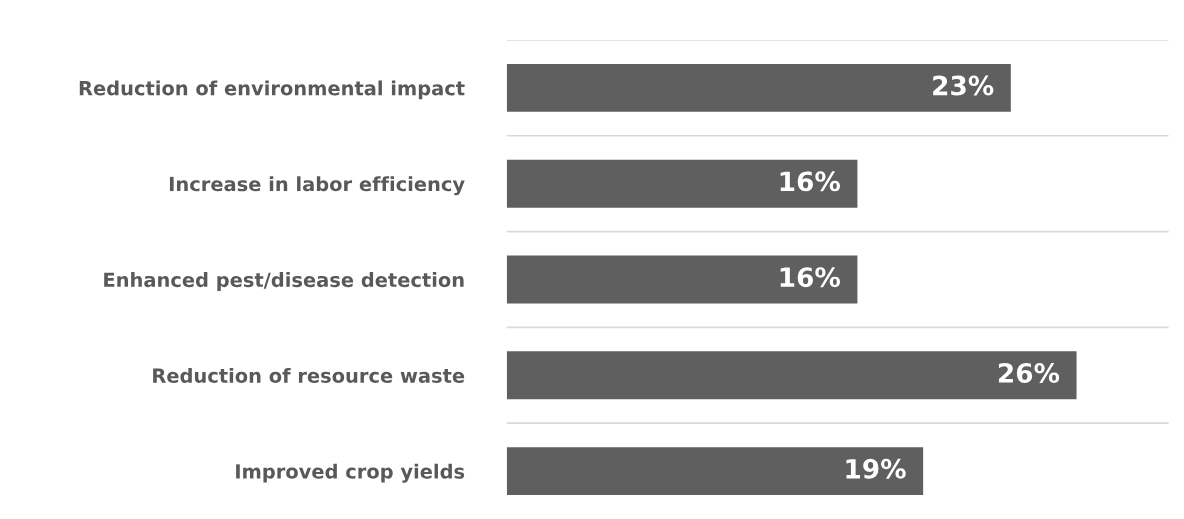 This screenshot has width=1184, height=519. I want to click on y-tick-label: Improved crop yields, so click(350, 473).